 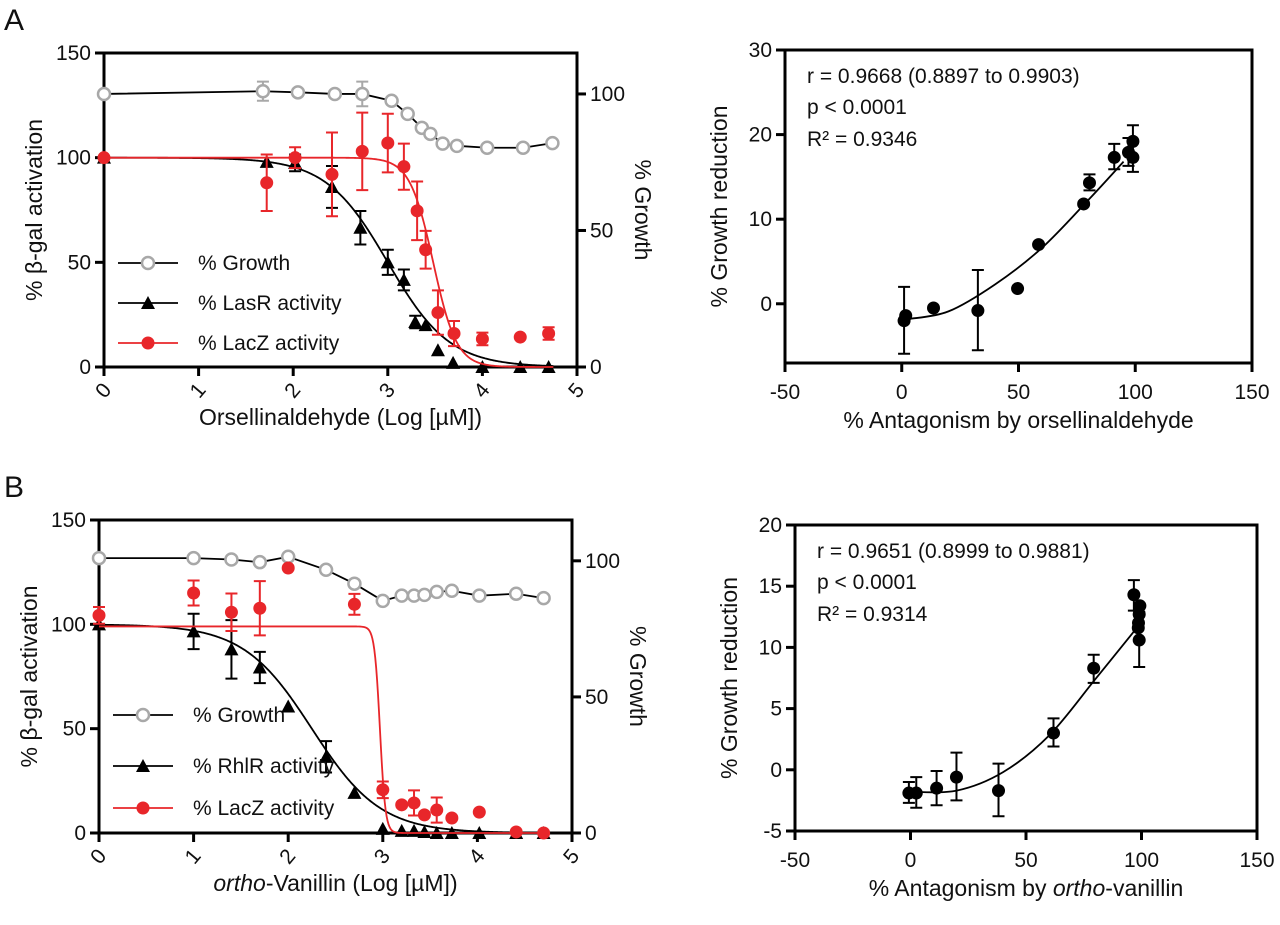 I want to click on y2-tick-label: 50, so click(x=601, y=230).